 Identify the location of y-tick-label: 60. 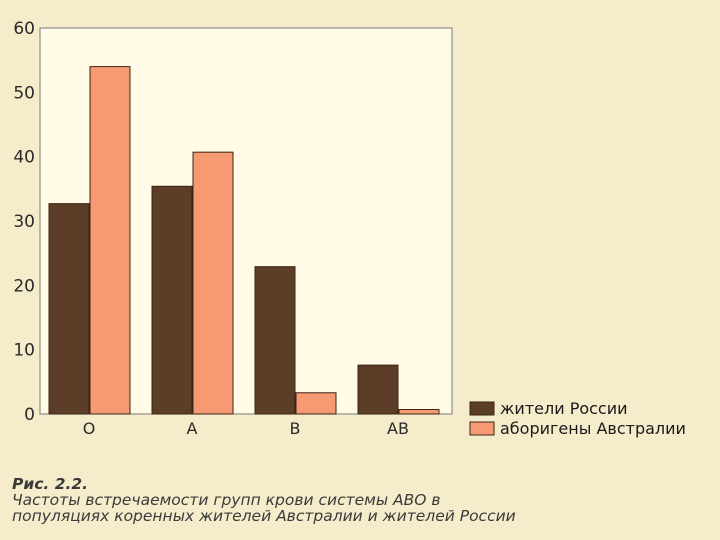
(24, 29).